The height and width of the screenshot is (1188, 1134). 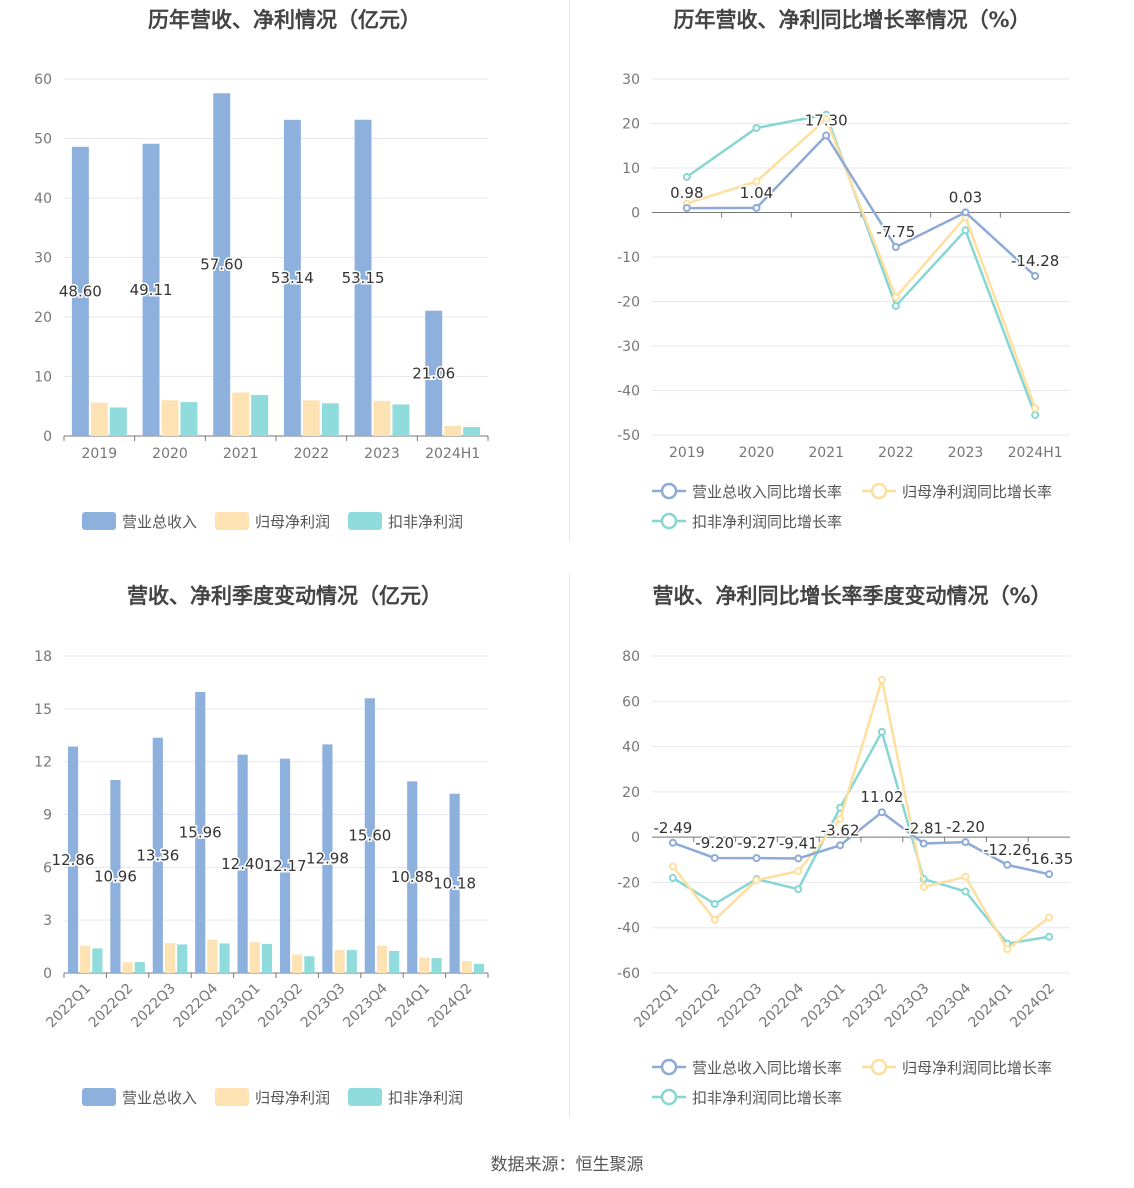 I want to click on x-tick-label: 2022, so click(x=312, y=454).